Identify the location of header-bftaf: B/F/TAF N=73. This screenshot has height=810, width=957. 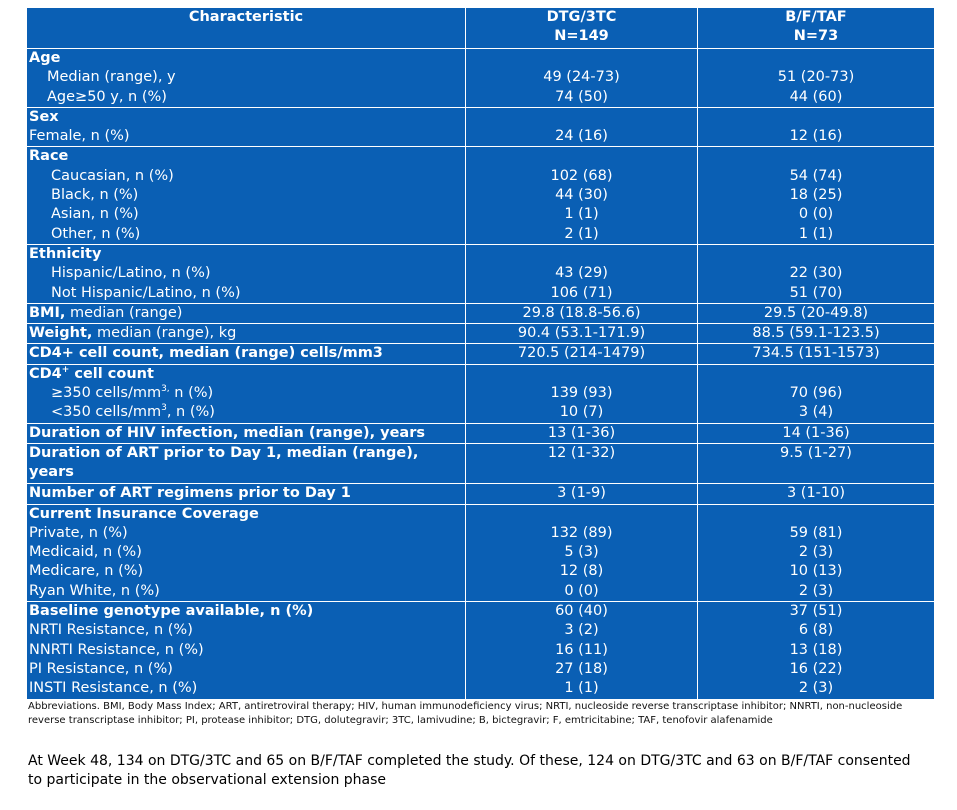
(816, 28).